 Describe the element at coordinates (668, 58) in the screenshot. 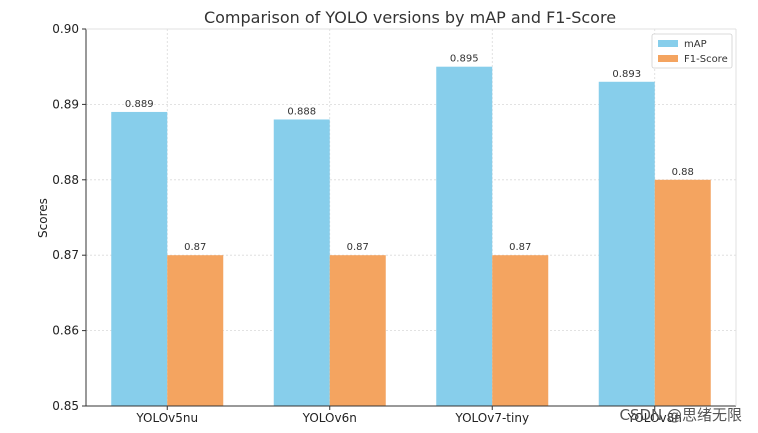

I see `legend-swatch-f1-score` at that location.